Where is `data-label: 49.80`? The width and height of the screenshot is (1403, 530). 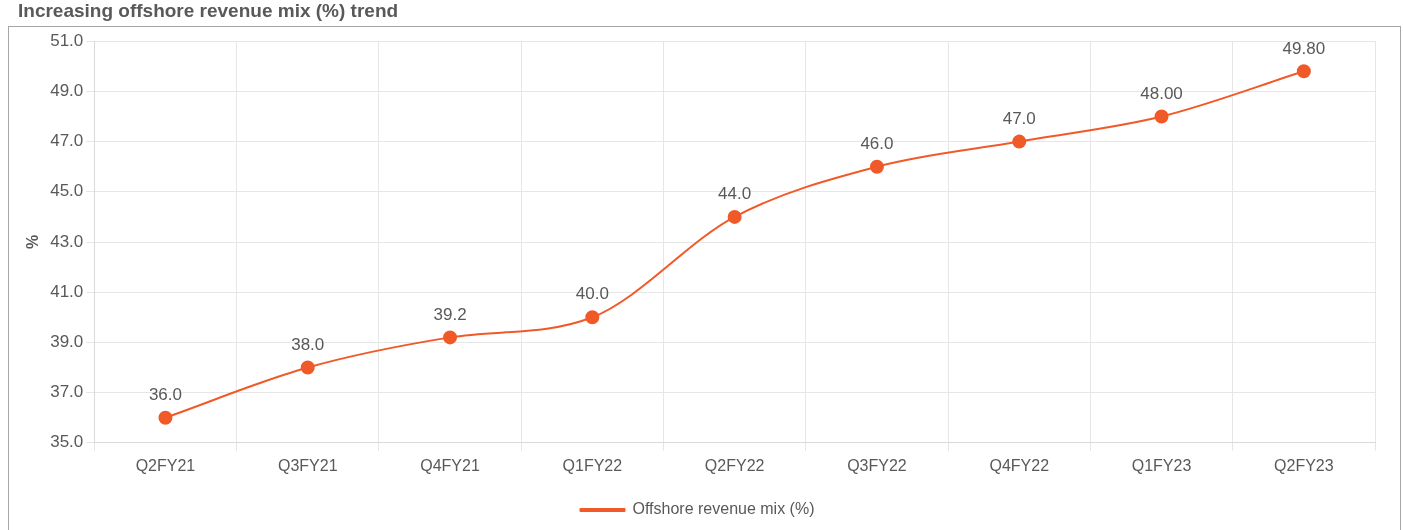
data-label: 49.80 is located at coordinates (1304, 48).